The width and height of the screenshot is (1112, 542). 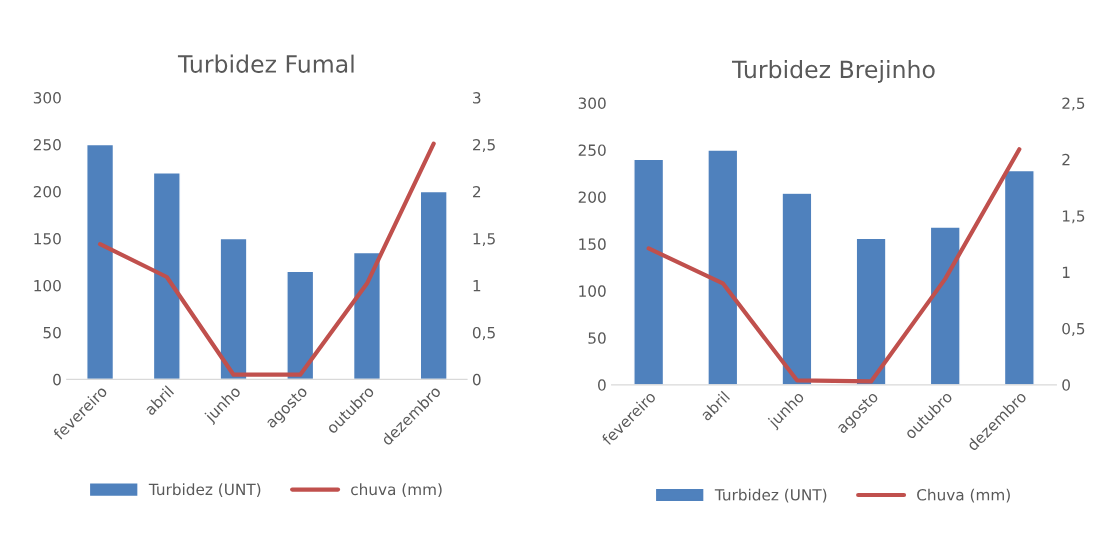 What do you see at coordinates (477, 98) in the screenshot?
I see `y2-tick-label: 3` at bounding box center [477, 98].